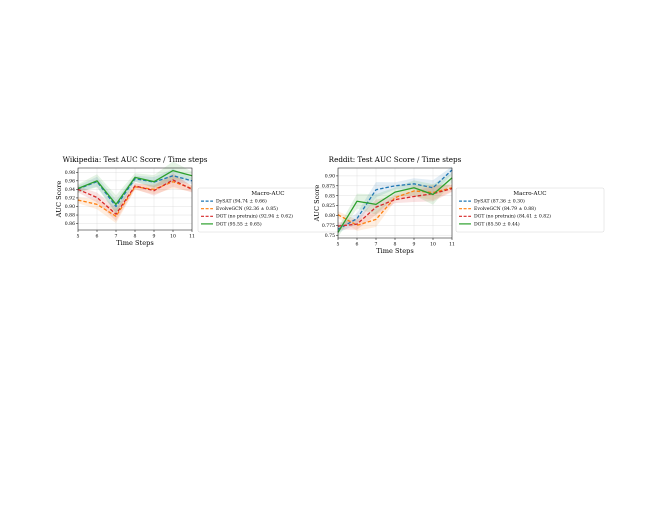 The height and width of the screenshot is (517, 668). What do you see at coordinates (70, 173) in the screenshot?
I see `y-tick-label: 0.98` at bounding box center [70, 173].